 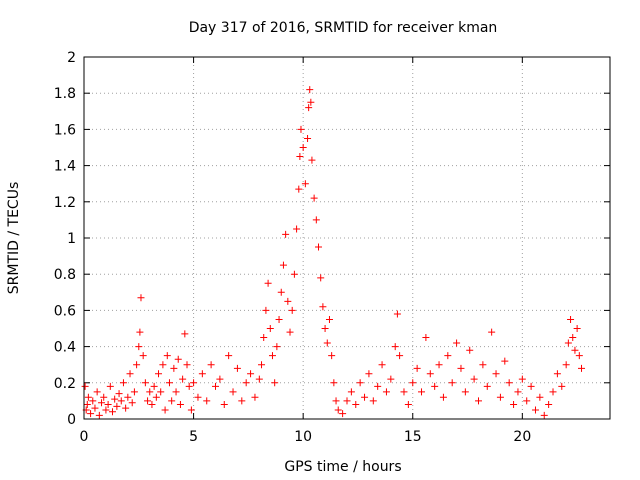 I want to click on x-tick-label: 20, so click(x=522, y=437).